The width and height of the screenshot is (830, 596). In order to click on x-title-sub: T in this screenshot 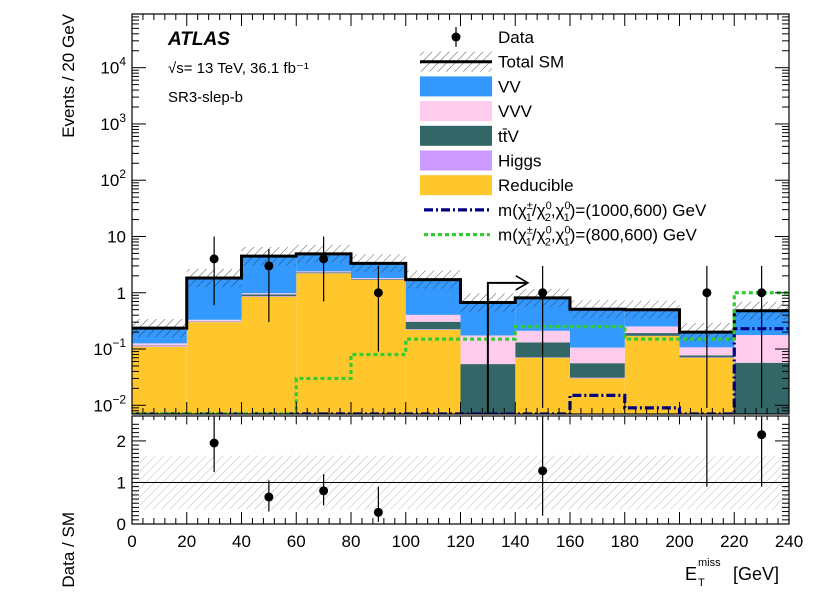, I will do `click(701, 583)`.